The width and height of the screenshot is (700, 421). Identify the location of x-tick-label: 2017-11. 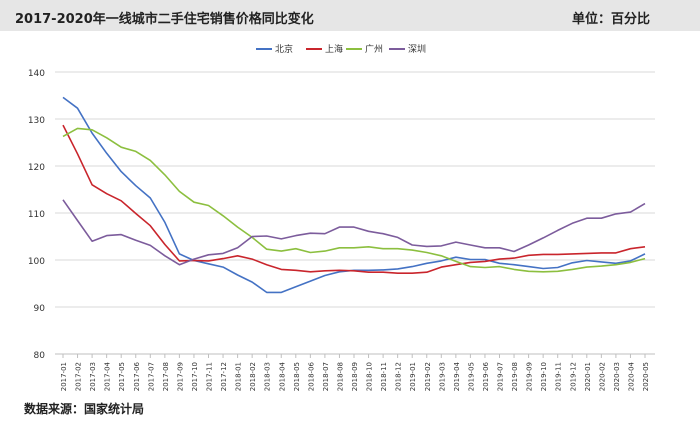
(210, 376).